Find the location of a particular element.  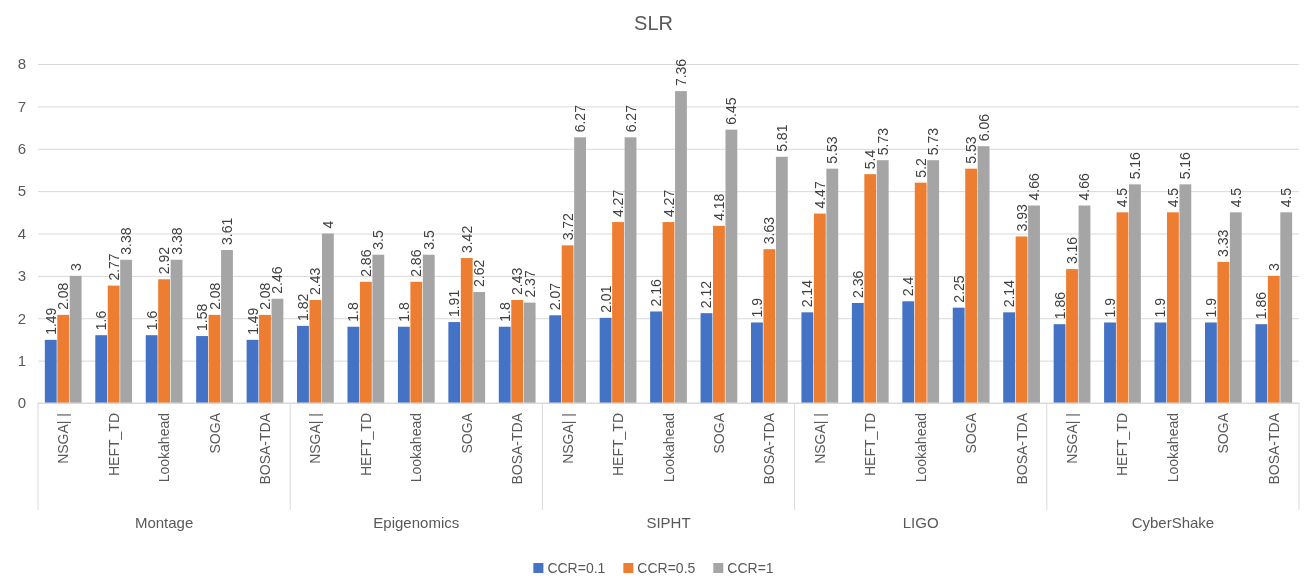

text: SIPHT is located at coordinates (668, 522).